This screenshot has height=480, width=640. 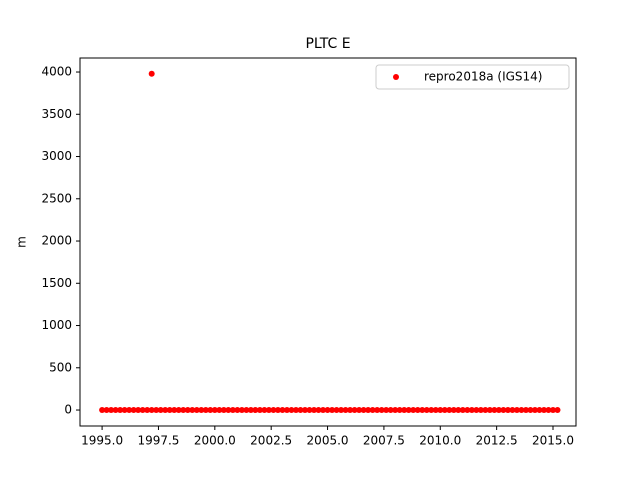 What do you see at coordinates (22, 242) in the screenshot?
I see `y-axis-label: m` at bounding box center [22, 242].